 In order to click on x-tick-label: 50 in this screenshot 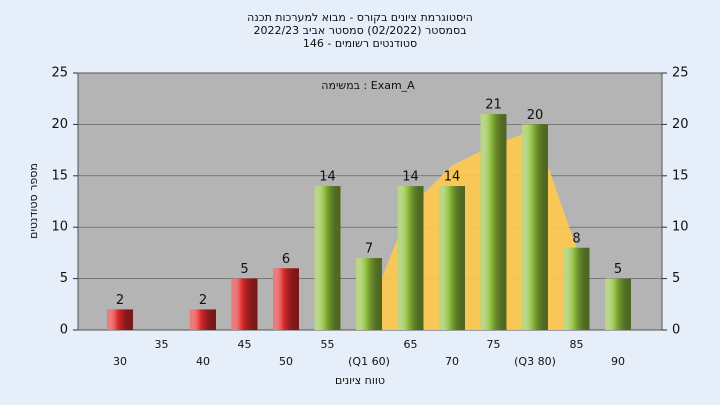, I will do `click(286, 361)`.